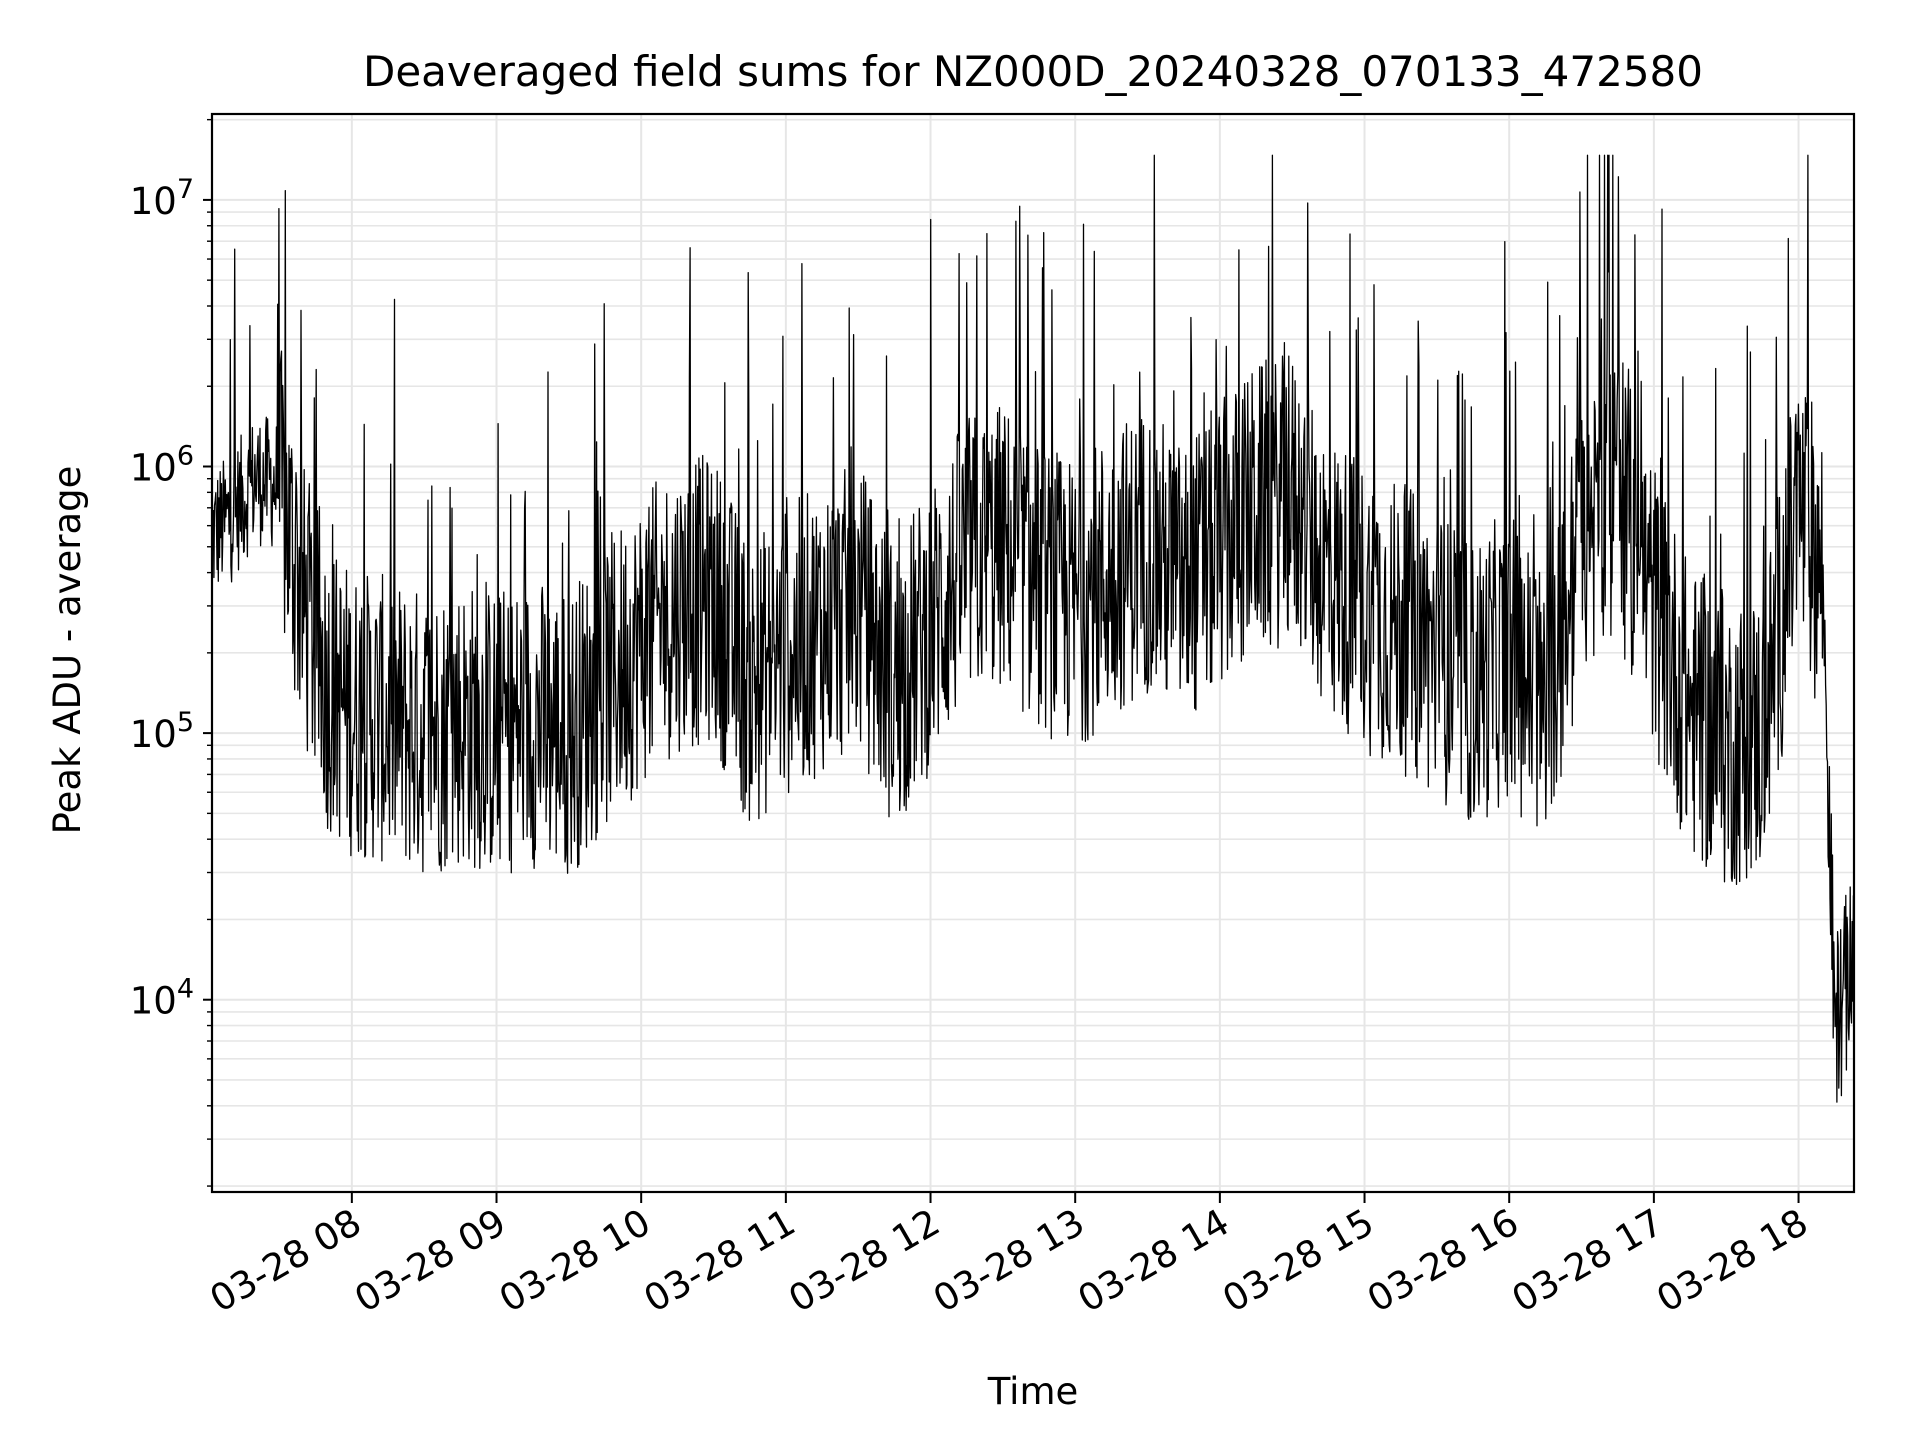 The width and height of the screenshot is (1920, 1440). I want to click on y-tick-label: 10⁴, so click(162, 998).